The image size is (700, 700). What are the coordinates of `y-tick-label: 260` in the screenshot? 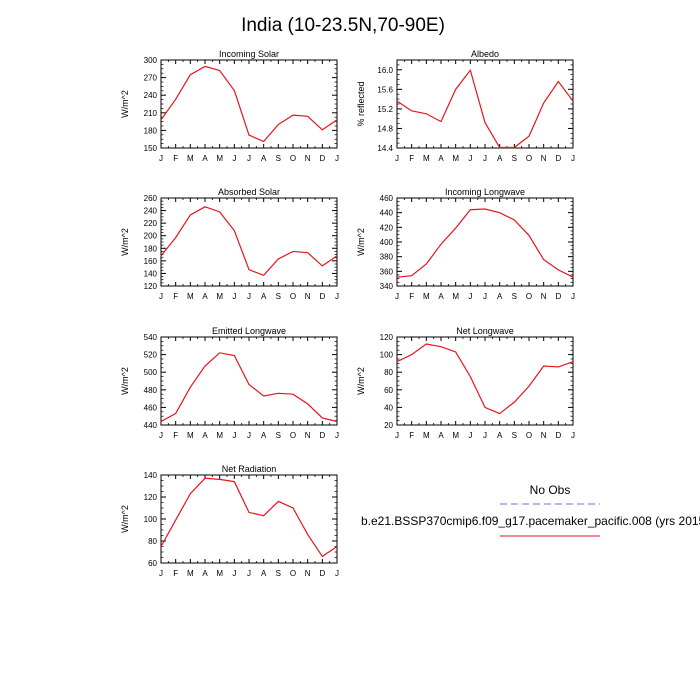 It's located at (151, 198).